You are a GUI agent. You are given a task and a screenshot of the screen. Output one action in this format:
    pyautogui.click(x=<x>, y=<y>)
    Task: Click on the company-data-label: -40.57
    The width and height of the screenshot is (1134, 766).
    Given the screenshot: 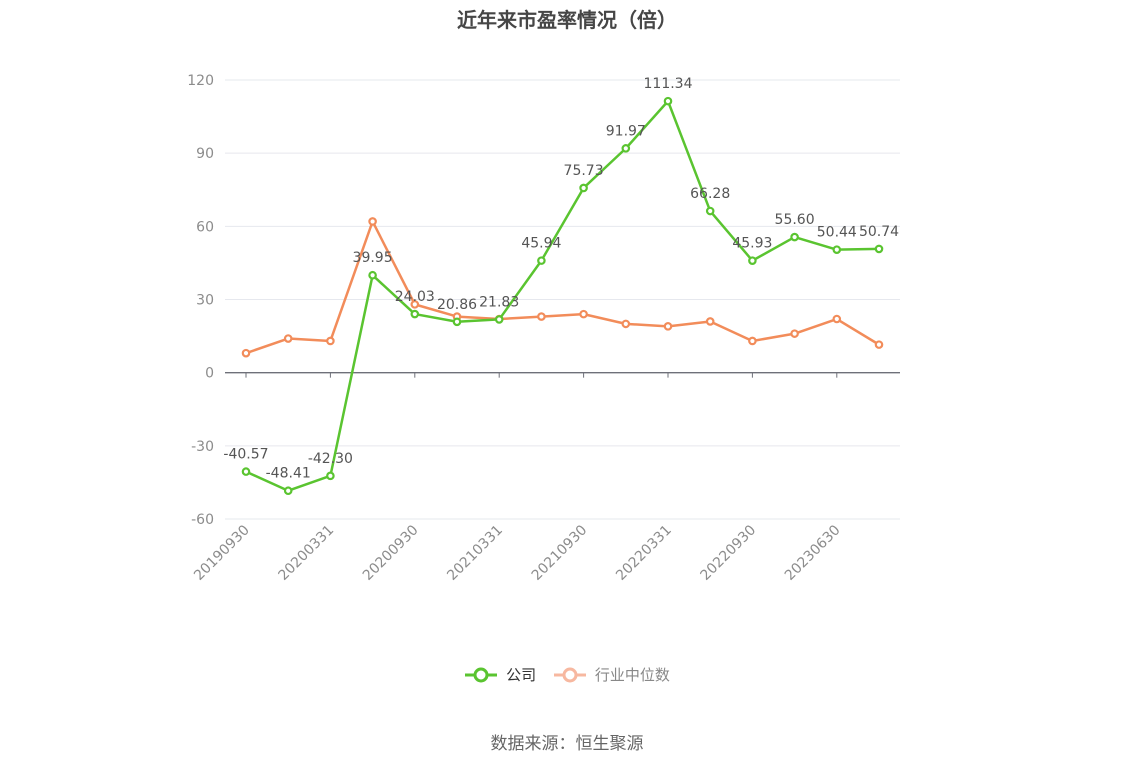 What is the action you would take?
    pyautogui.click(x=245, y=455)
    